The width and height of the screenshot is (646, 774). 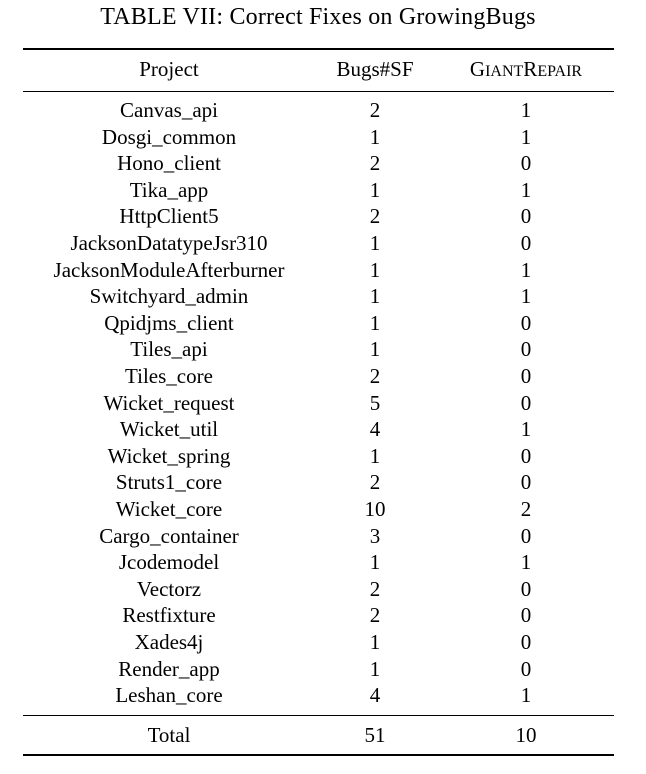 I want to click on cell-project: Vectorz, so click(x=169, y=588).